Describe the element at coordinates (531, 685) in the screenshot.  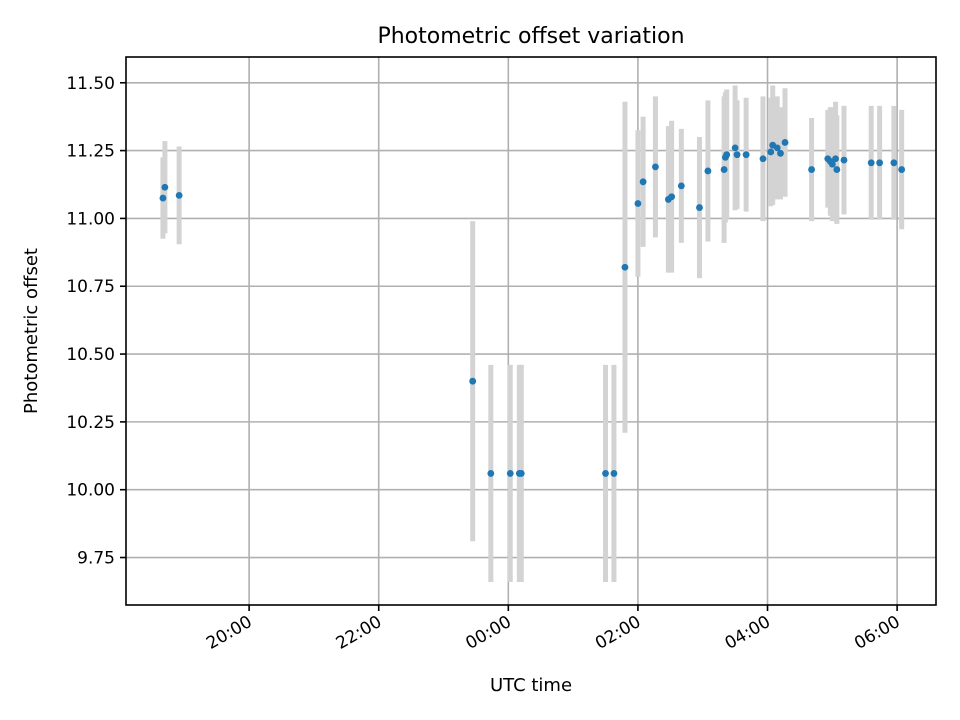
I see `x-axis-label: UTC time` at that location.